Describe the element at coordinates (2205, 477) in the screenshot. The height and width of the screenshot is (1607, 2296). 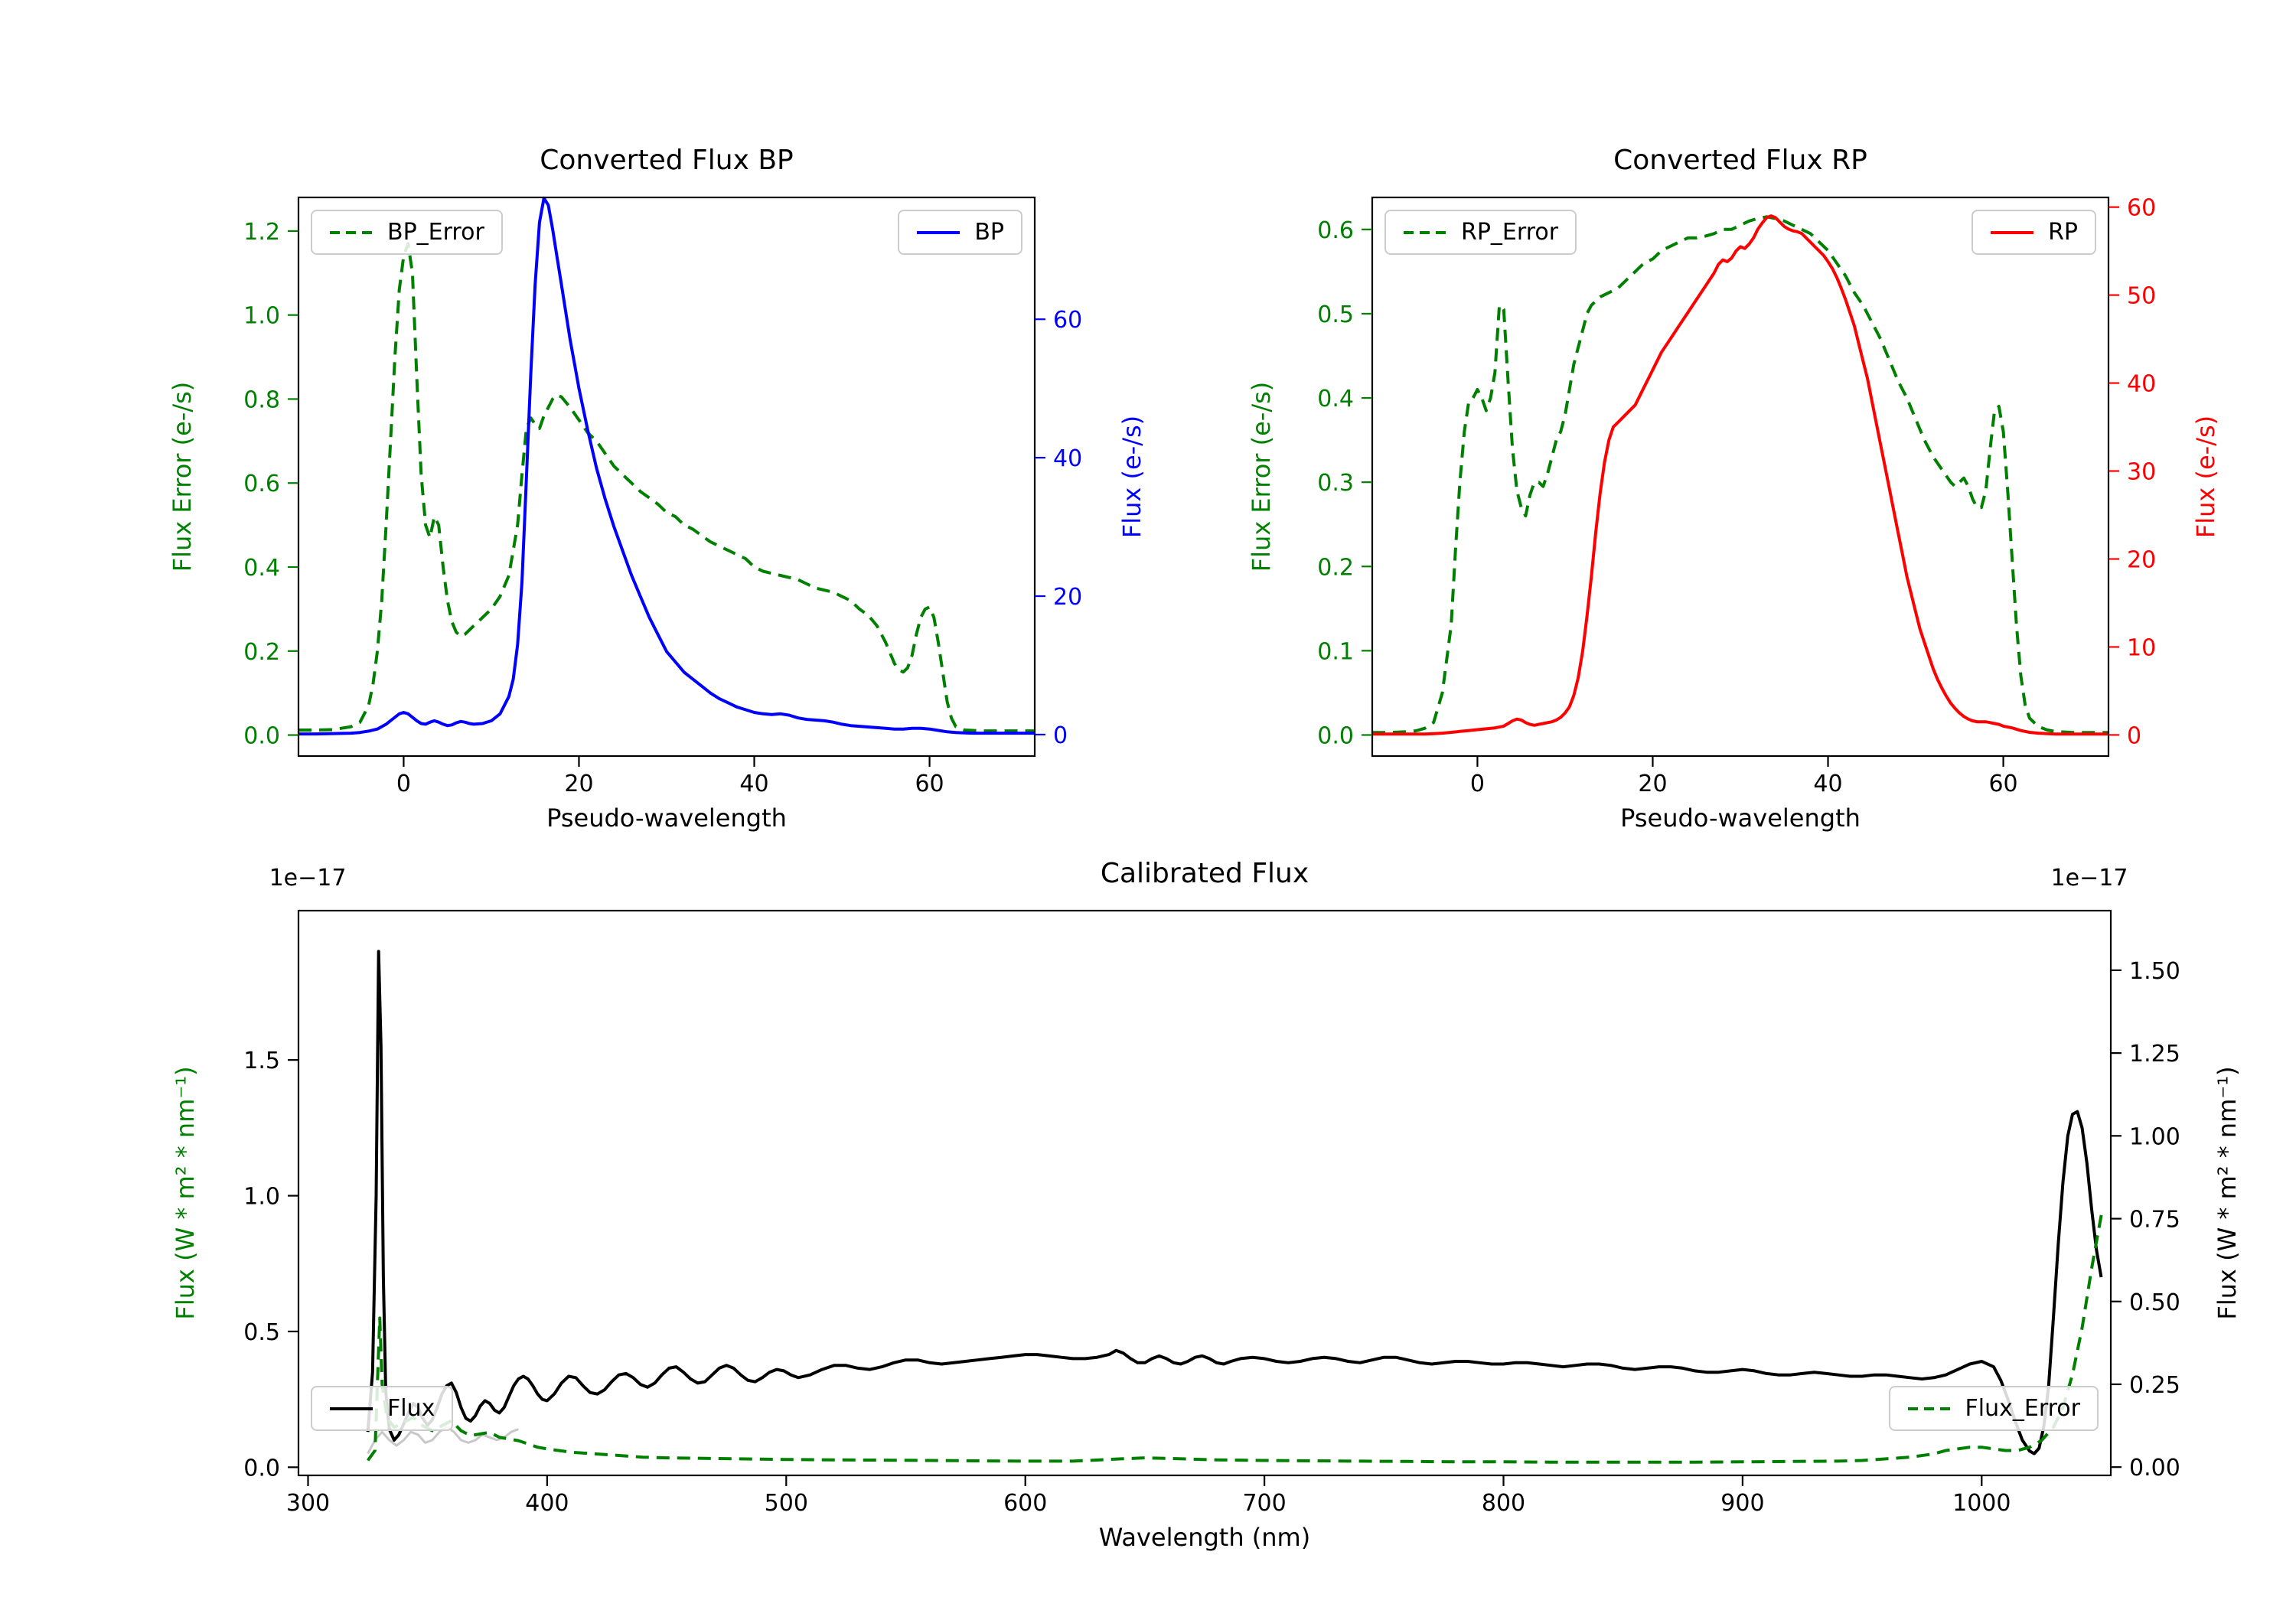
I see `y-axis-label-right-rp: Flux (e-/s)` at that location.